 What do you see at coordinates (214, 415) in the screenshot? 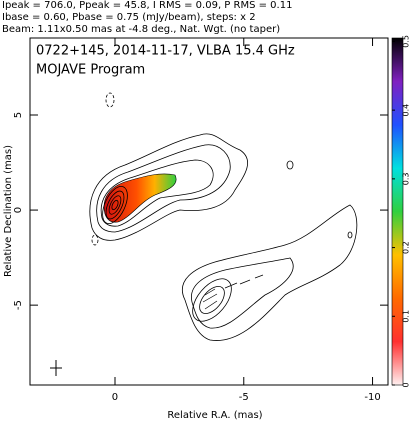
I see `x-axis-label: Relative R.A. (mas)` at bounding box center [214, 415].